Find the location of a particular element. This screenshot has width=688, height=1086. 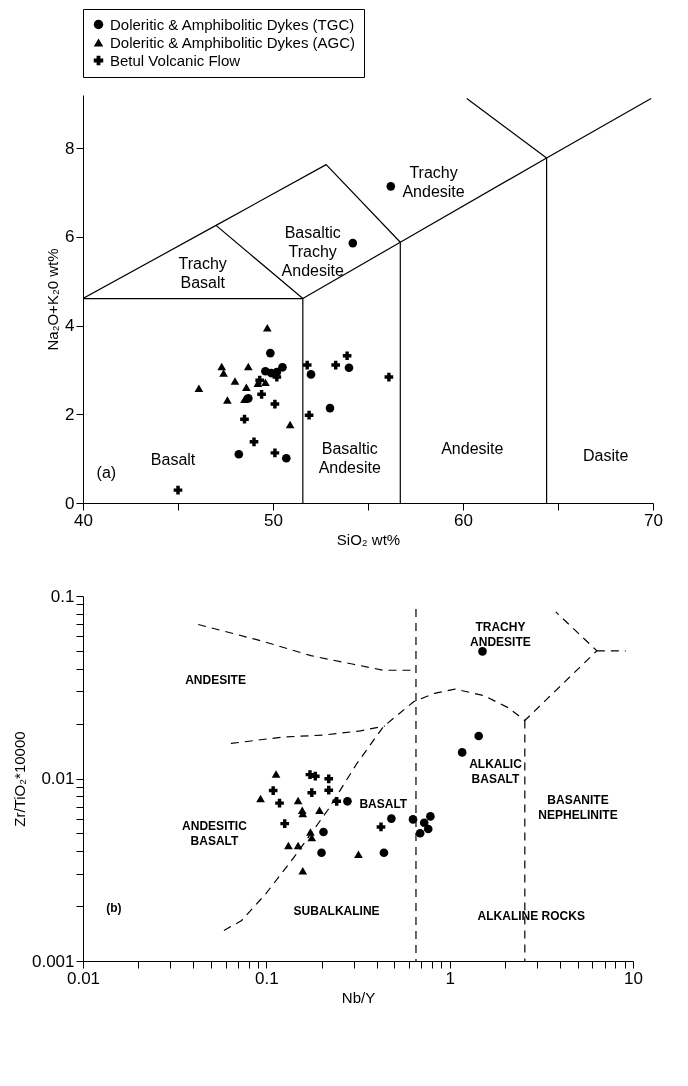

y-tick-label: 4 is located at coordinates (70, 326).